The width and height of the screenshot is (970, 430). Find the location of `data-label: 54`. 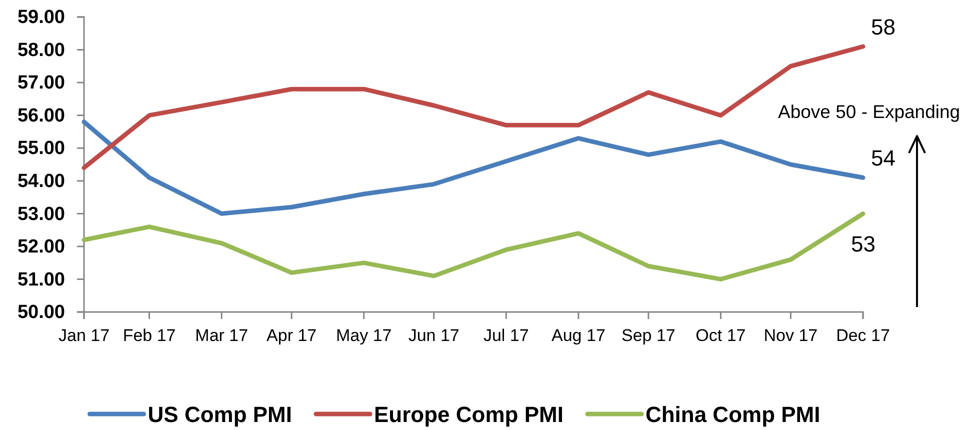

data-label: 54 is located at coordinates (883, 158).